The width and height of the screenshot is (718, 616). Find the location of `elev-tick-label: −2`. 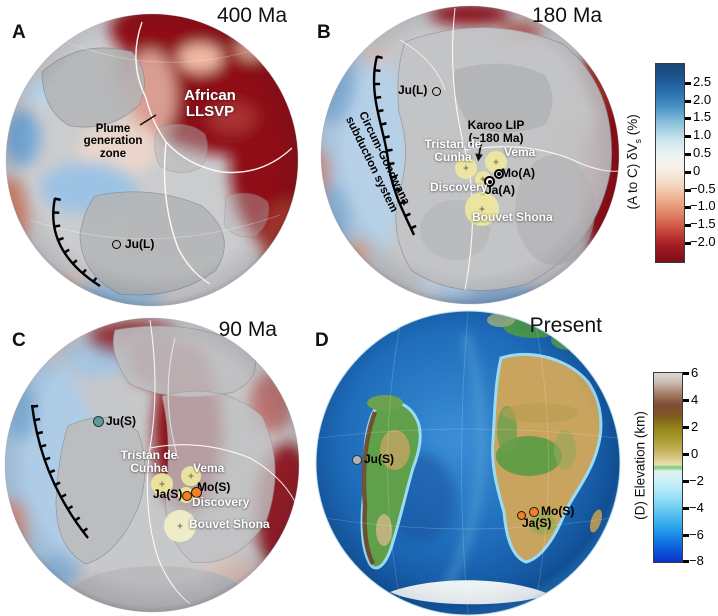

elev-tick-label: −2 is located at coordinates (696, 480).